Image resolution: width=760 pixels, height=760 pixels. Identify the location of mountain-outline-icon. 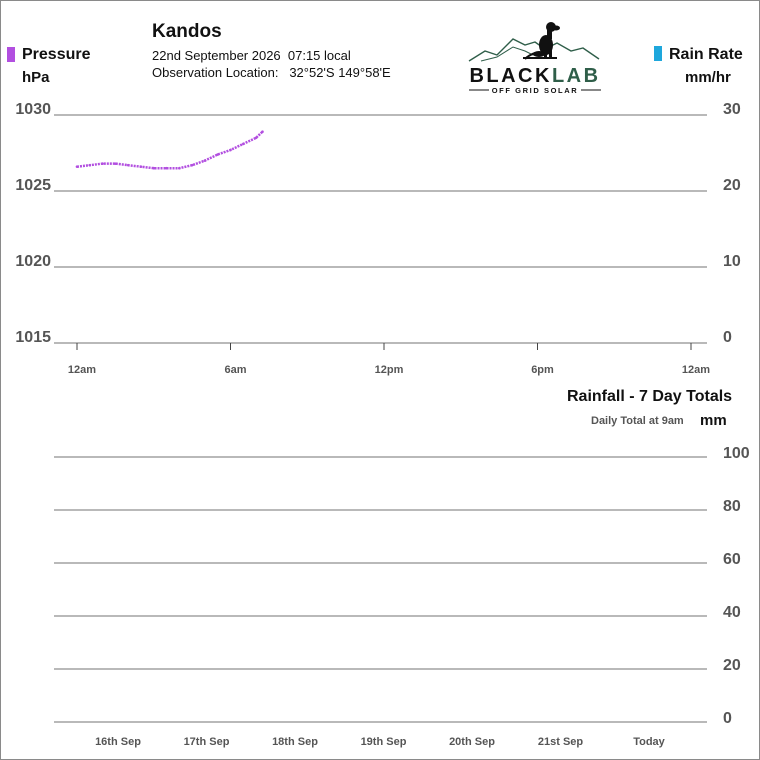
(534, 50).